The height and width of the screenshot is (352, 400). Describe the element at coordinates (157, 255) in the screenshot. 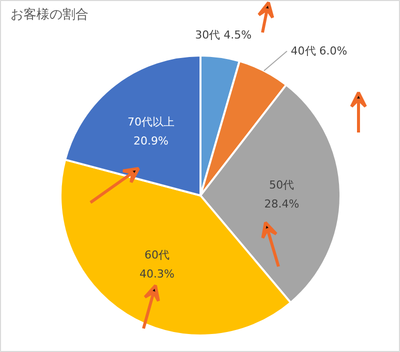

I see `slice-label: 60代` at that location.